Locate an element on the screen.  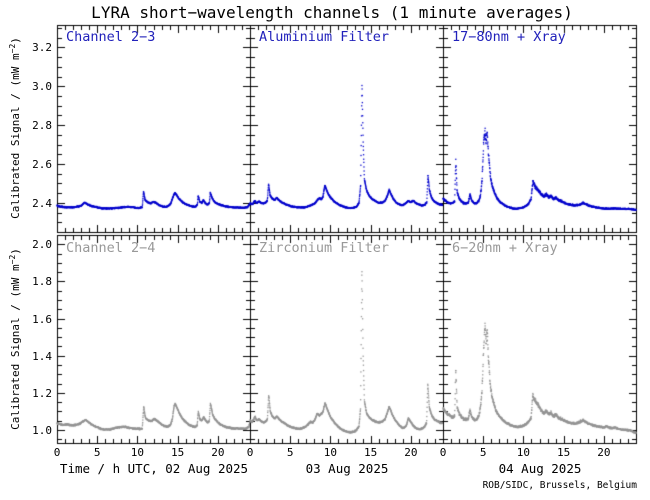
panel-label-channel-2-3: Channel 2−3 is located at coordinates (111, 37).